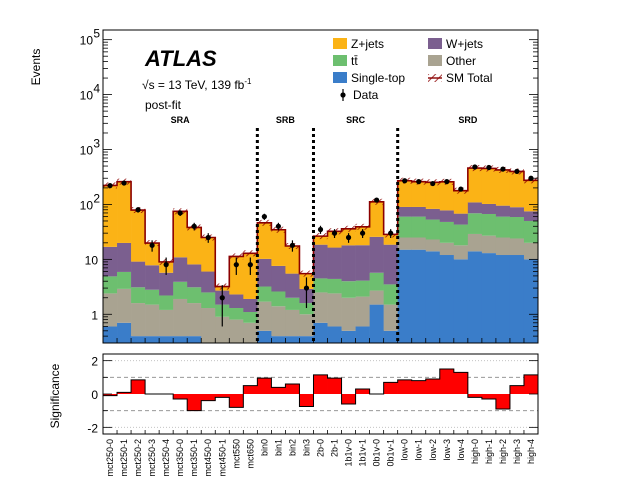  I want to click on sig-bar-bin1, so click(278, 390).